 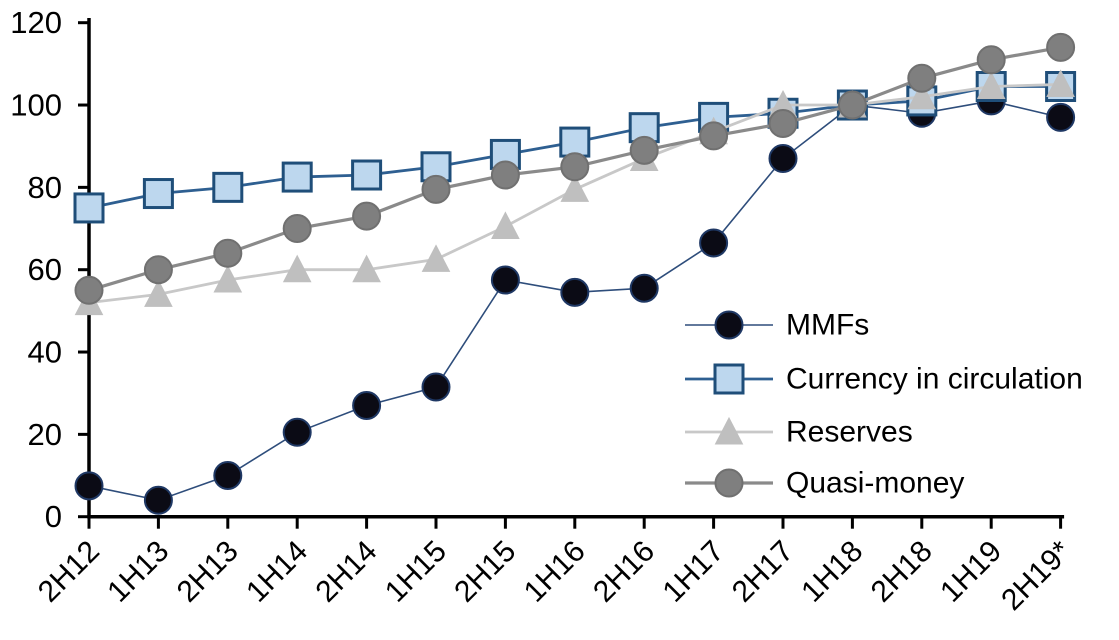 I want to click on marker-reserves-1h14, so click(x=297, y=268).